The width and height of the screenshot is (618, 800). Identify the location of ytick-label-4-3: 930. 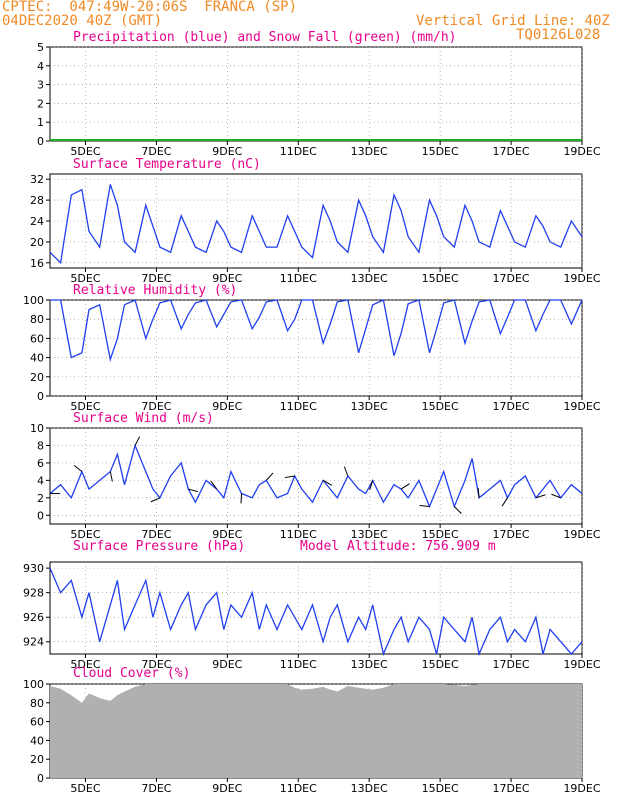
(33, 568).